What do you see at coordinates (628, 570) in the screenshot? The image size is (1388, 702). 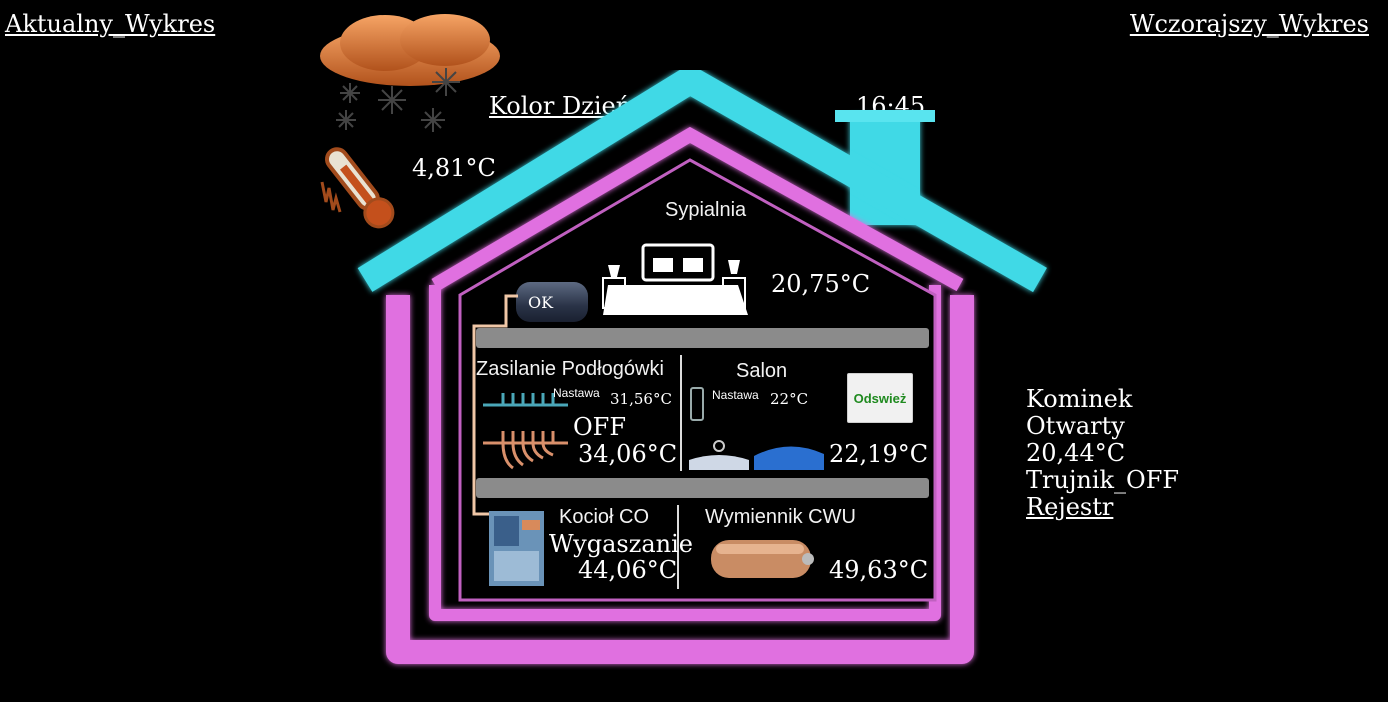 I see `boiler-temperature: 44,06°C` at bounding box center [628, 570].